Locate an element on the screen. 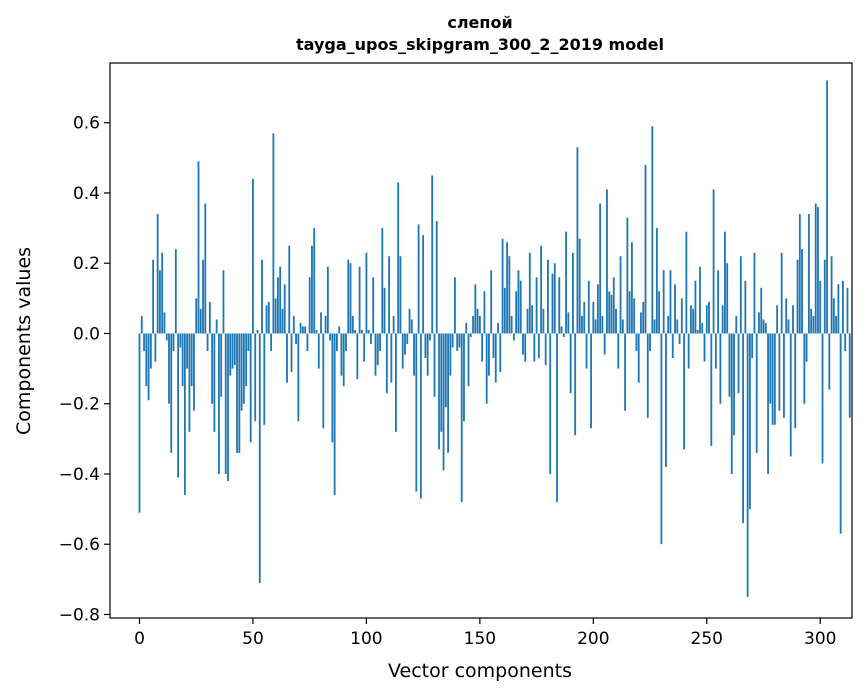  y-tick-label: −0.2 is located at coordinates (79, 405).